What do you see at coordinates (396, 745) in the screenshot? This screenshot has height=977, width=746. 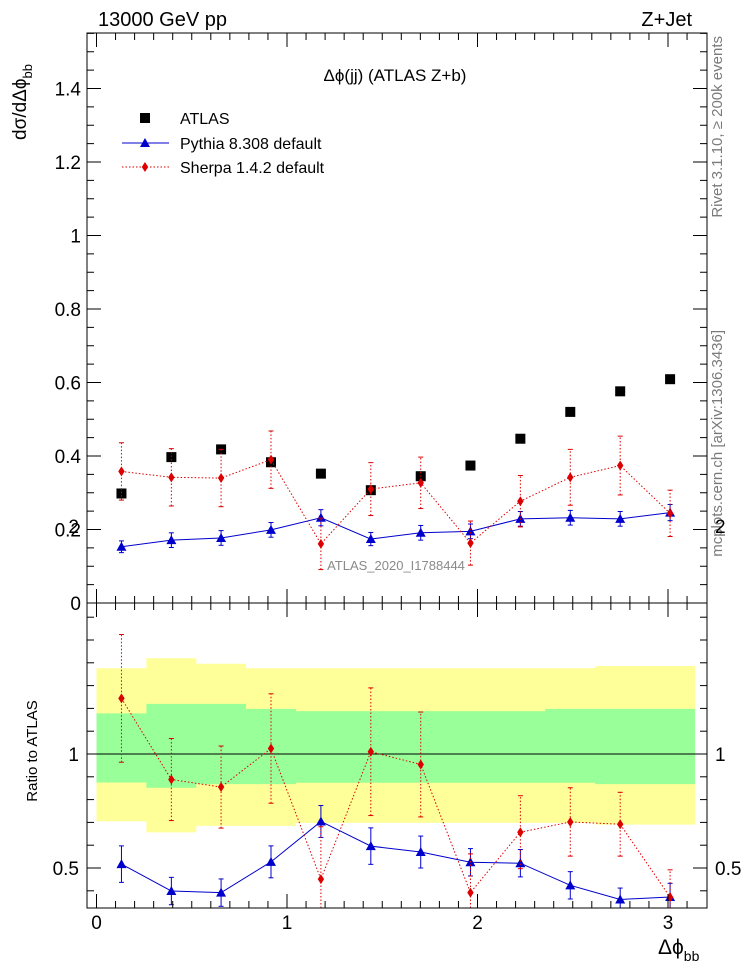 I see `ratio-stat-uncertainty-band` at bounding box center [396, 745].